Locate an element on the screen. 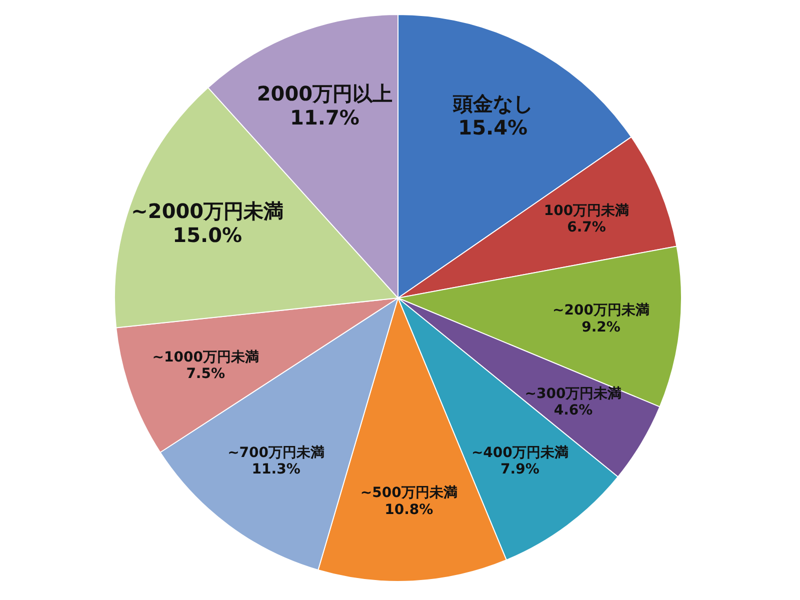  data-label: 11.3% is located at coordinates (276, 470).